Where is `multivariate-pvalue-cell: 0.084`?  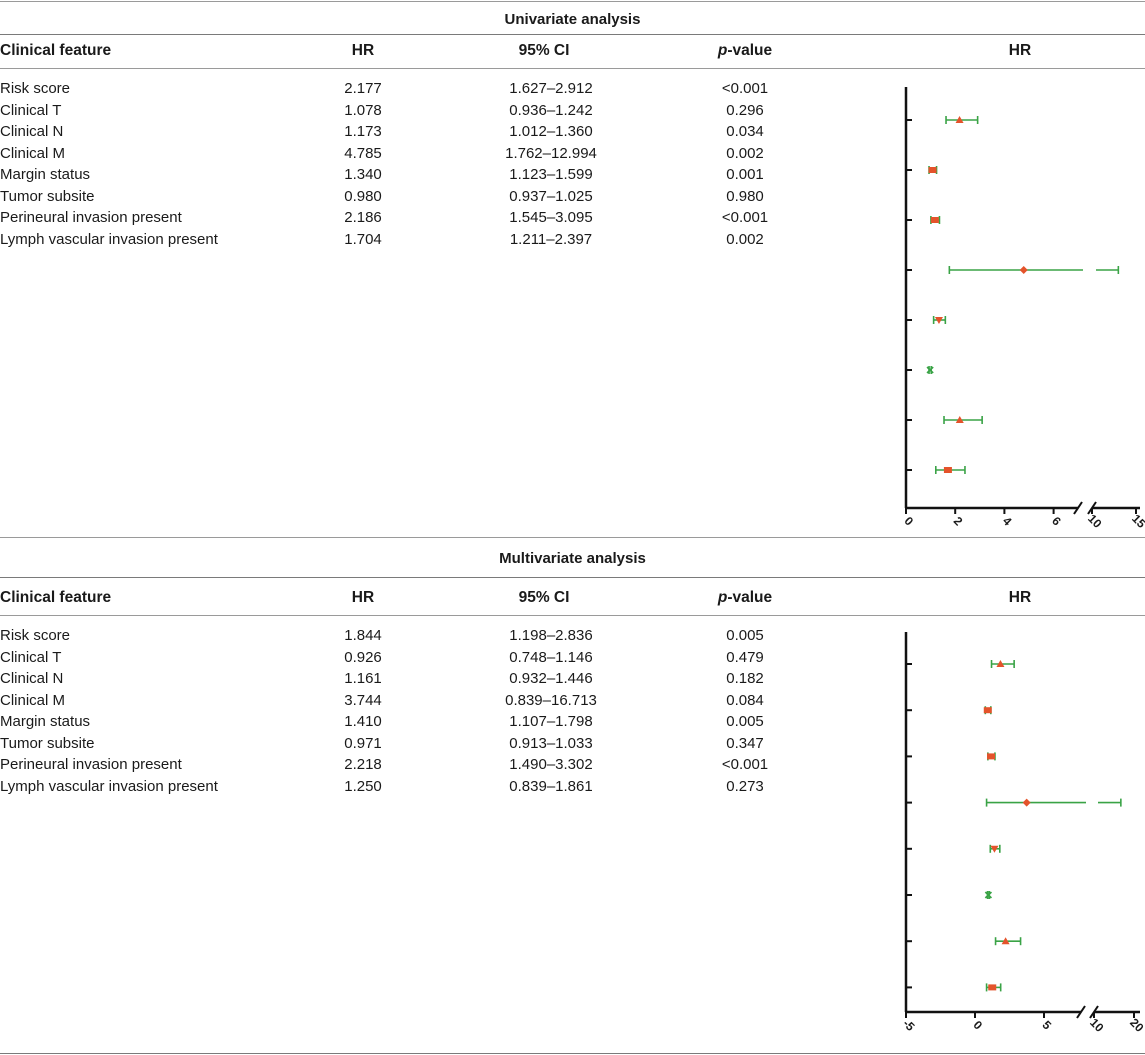
multivariate-pvalue-cell: 0.084 is located at coordinates (745, 700).